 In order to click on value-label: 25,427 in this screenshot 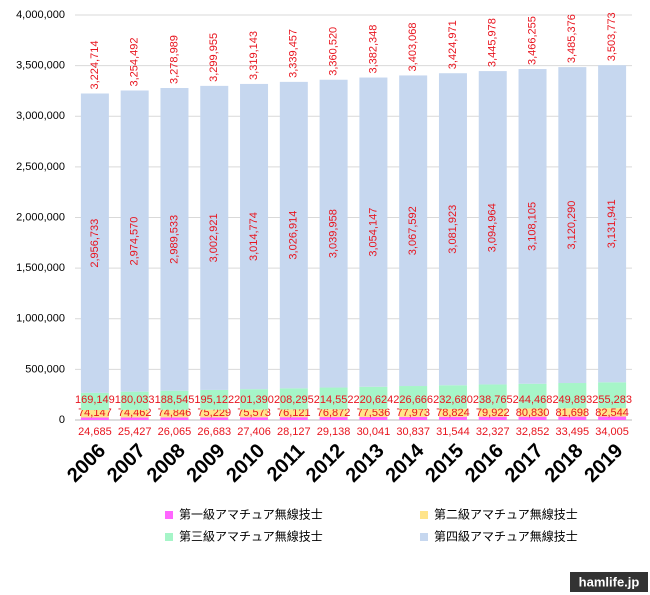, I will do `click(135, 432)`.